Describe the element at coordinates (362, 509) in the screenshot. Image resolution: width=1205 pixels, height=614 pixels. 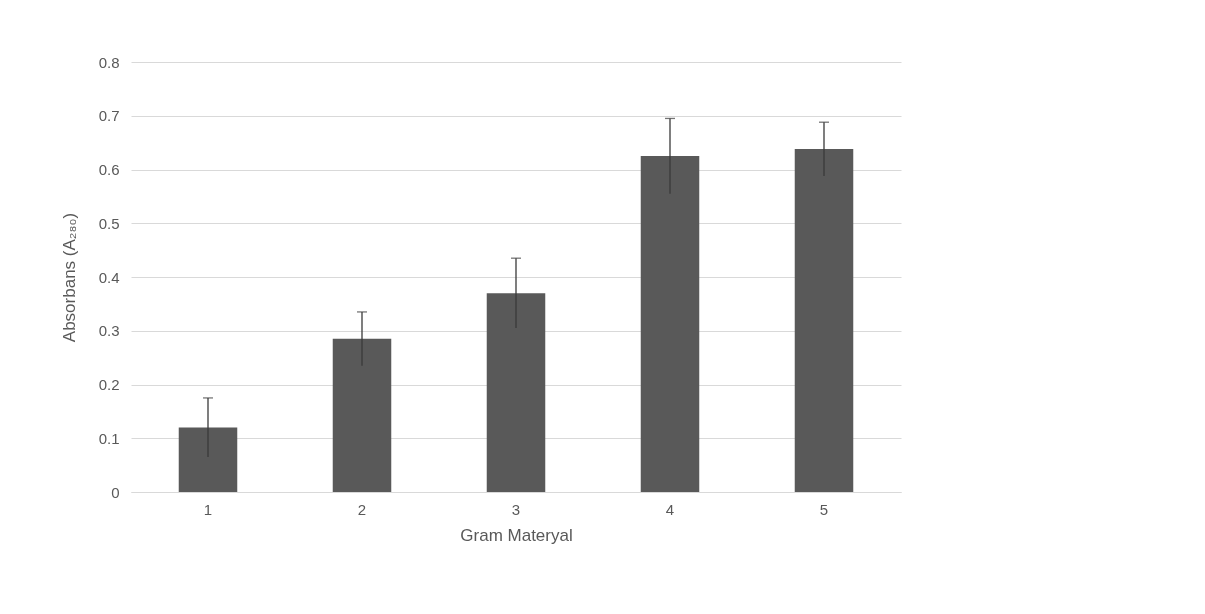
I see `x-tick-label: 2` at that location.